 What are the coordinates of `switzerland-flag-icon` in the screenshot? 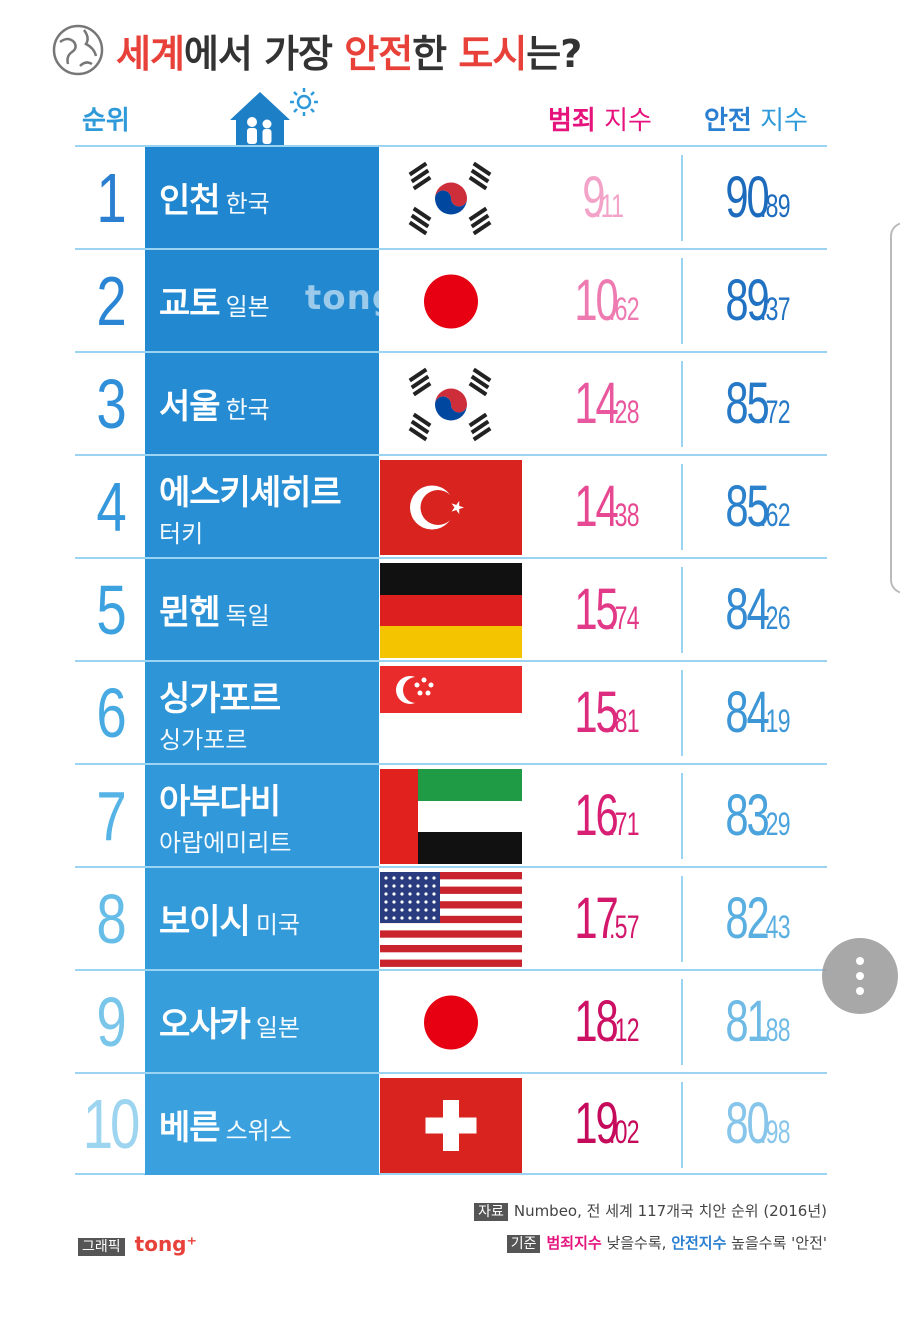 It's located at (451, 1125).